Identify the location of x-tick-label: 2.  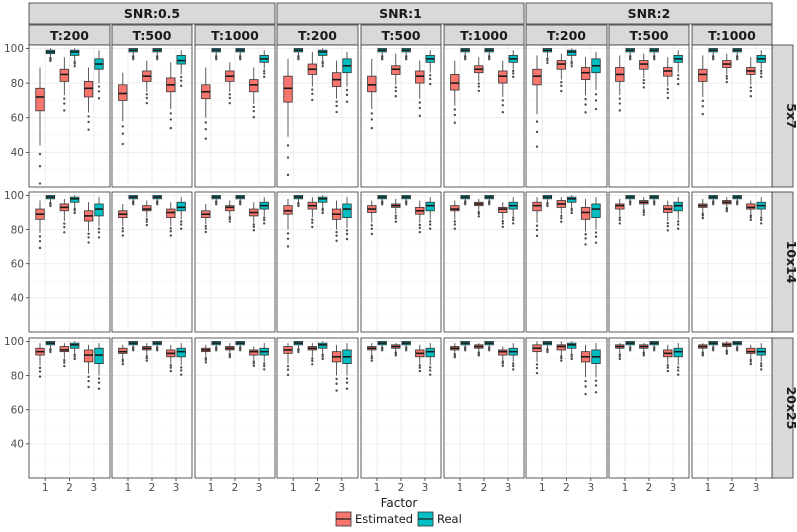
(732, 488).